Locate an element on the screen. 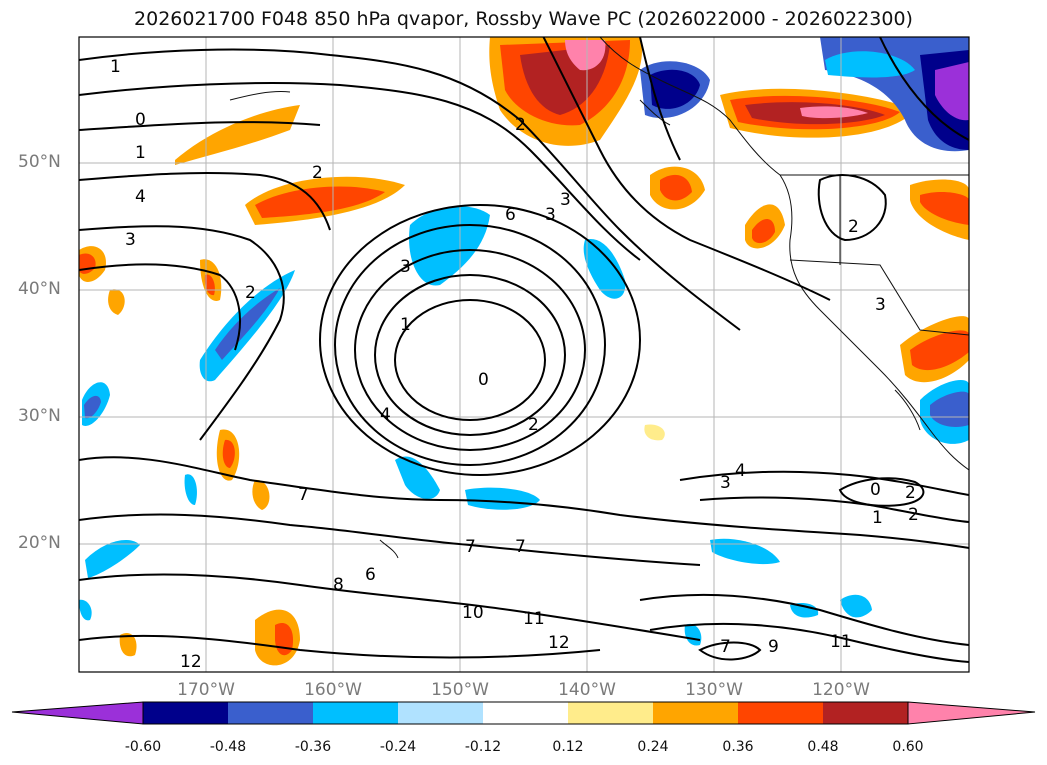 This screenshot has width=1047, height=765. colorbar-low-extension is located at coordinates (77, 713).